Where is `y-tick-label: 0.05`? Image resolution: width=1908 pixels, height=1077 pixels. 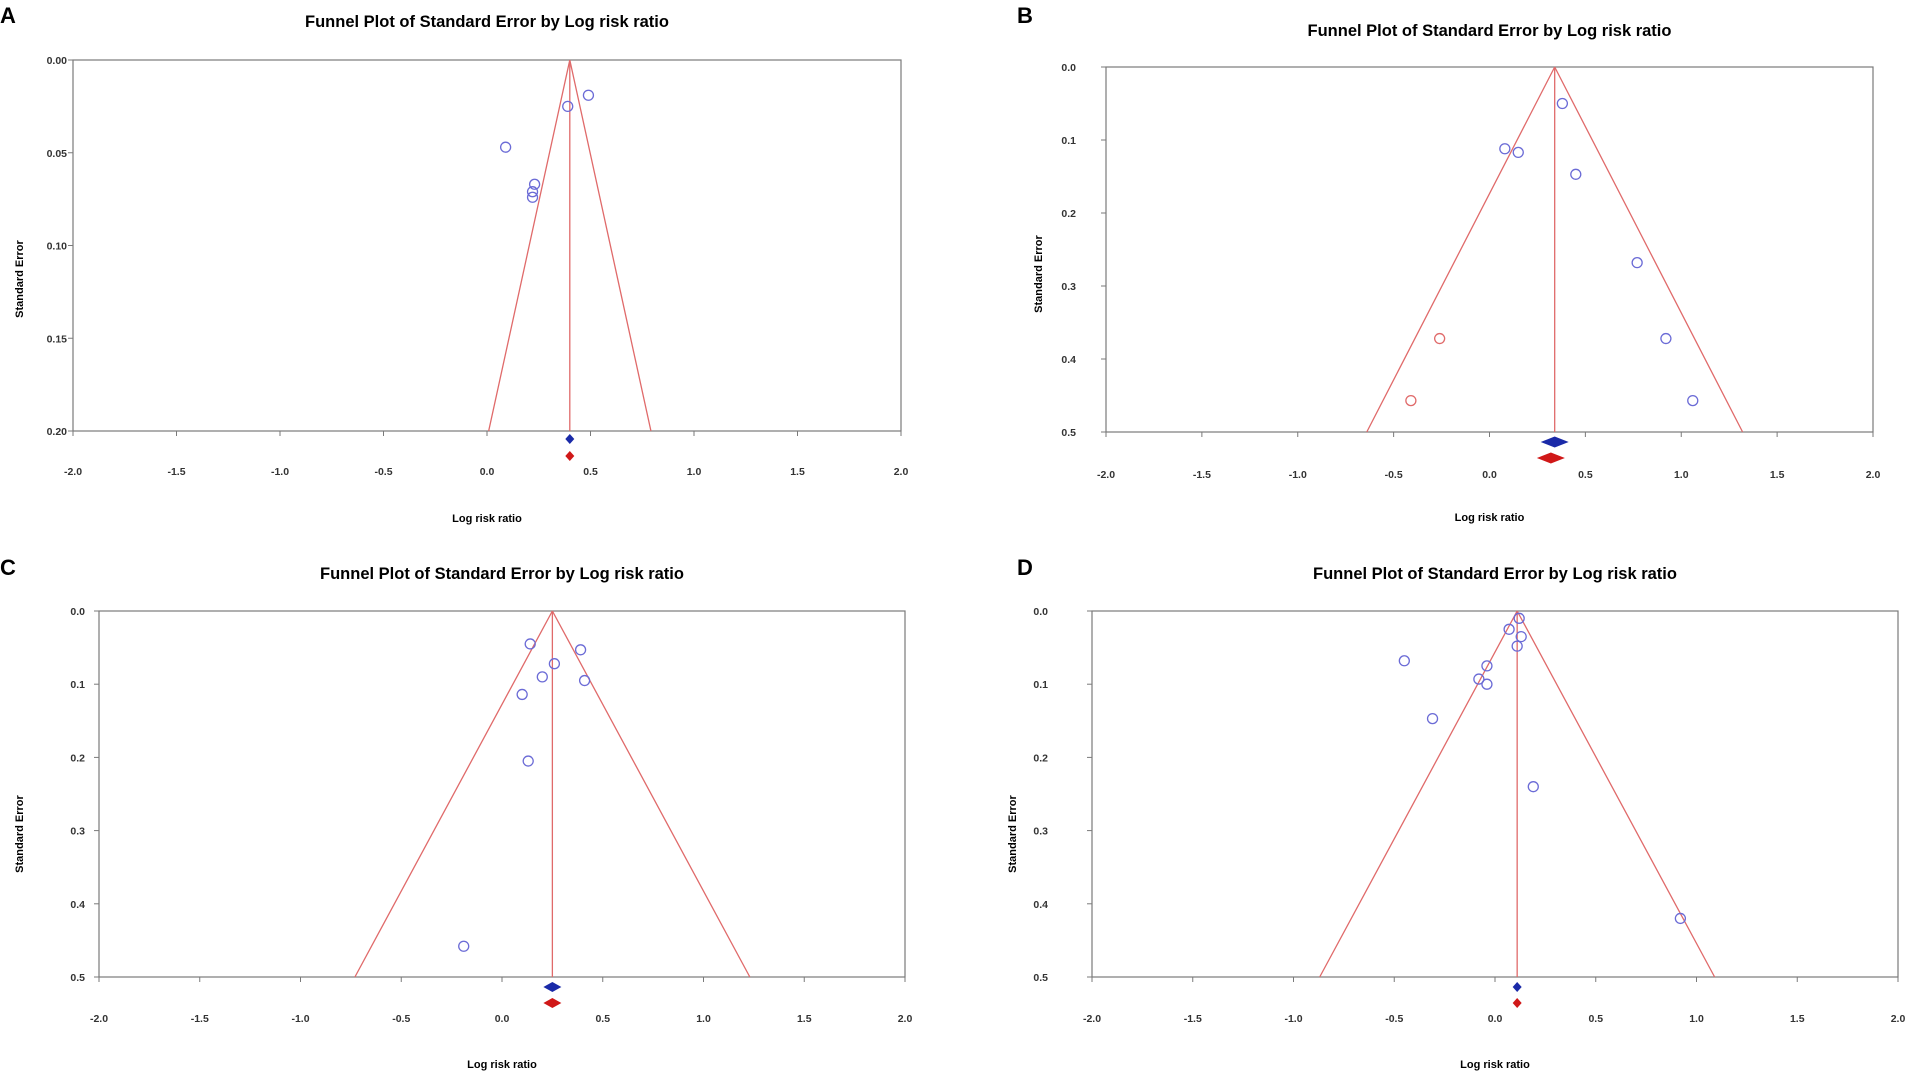 y-tick-label: 0.05 is located at coordinates (57, 154).